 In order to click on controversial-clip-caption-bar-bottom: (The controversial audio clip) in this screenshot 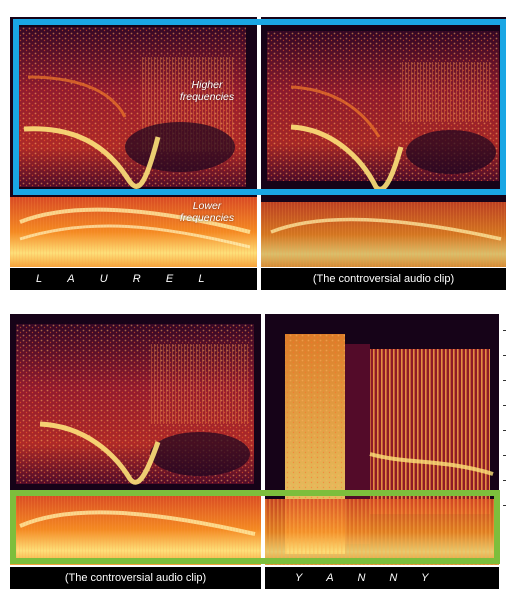, I will do `click(135, 578)`.